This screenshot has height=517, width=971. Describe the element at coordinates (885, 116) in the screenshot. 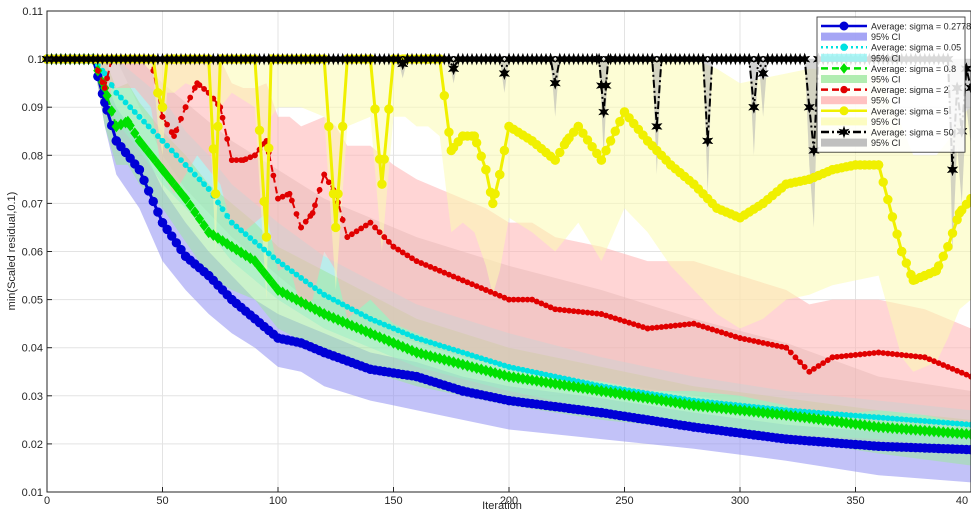

I see `legend-entry-average-sigma-5: Average: sigma = 595% CI` at that location.